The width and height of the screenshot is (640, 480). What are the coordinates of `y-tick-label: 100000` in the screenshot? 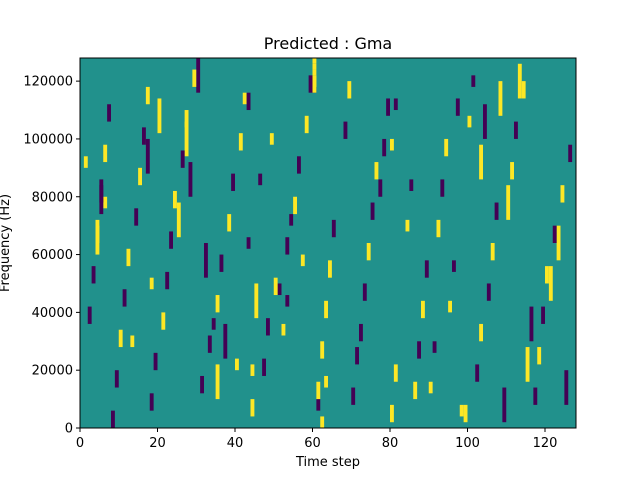 It's located at (48, 139).